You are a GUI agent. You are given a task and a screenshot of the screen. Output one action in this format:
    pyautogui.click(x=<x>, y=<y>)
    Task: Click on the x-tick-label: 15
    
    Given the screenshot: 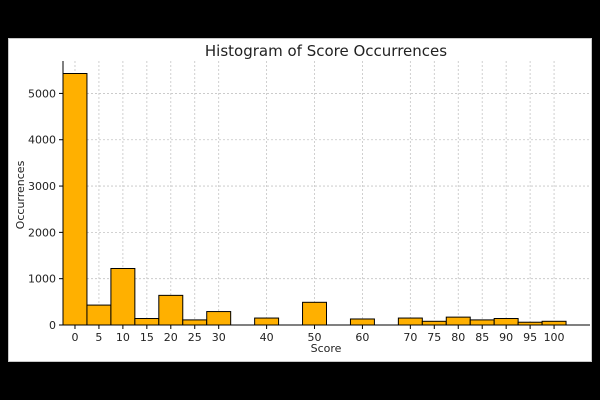 What is the action you would take?
    pyautogui.click(x=147, y=337)
    